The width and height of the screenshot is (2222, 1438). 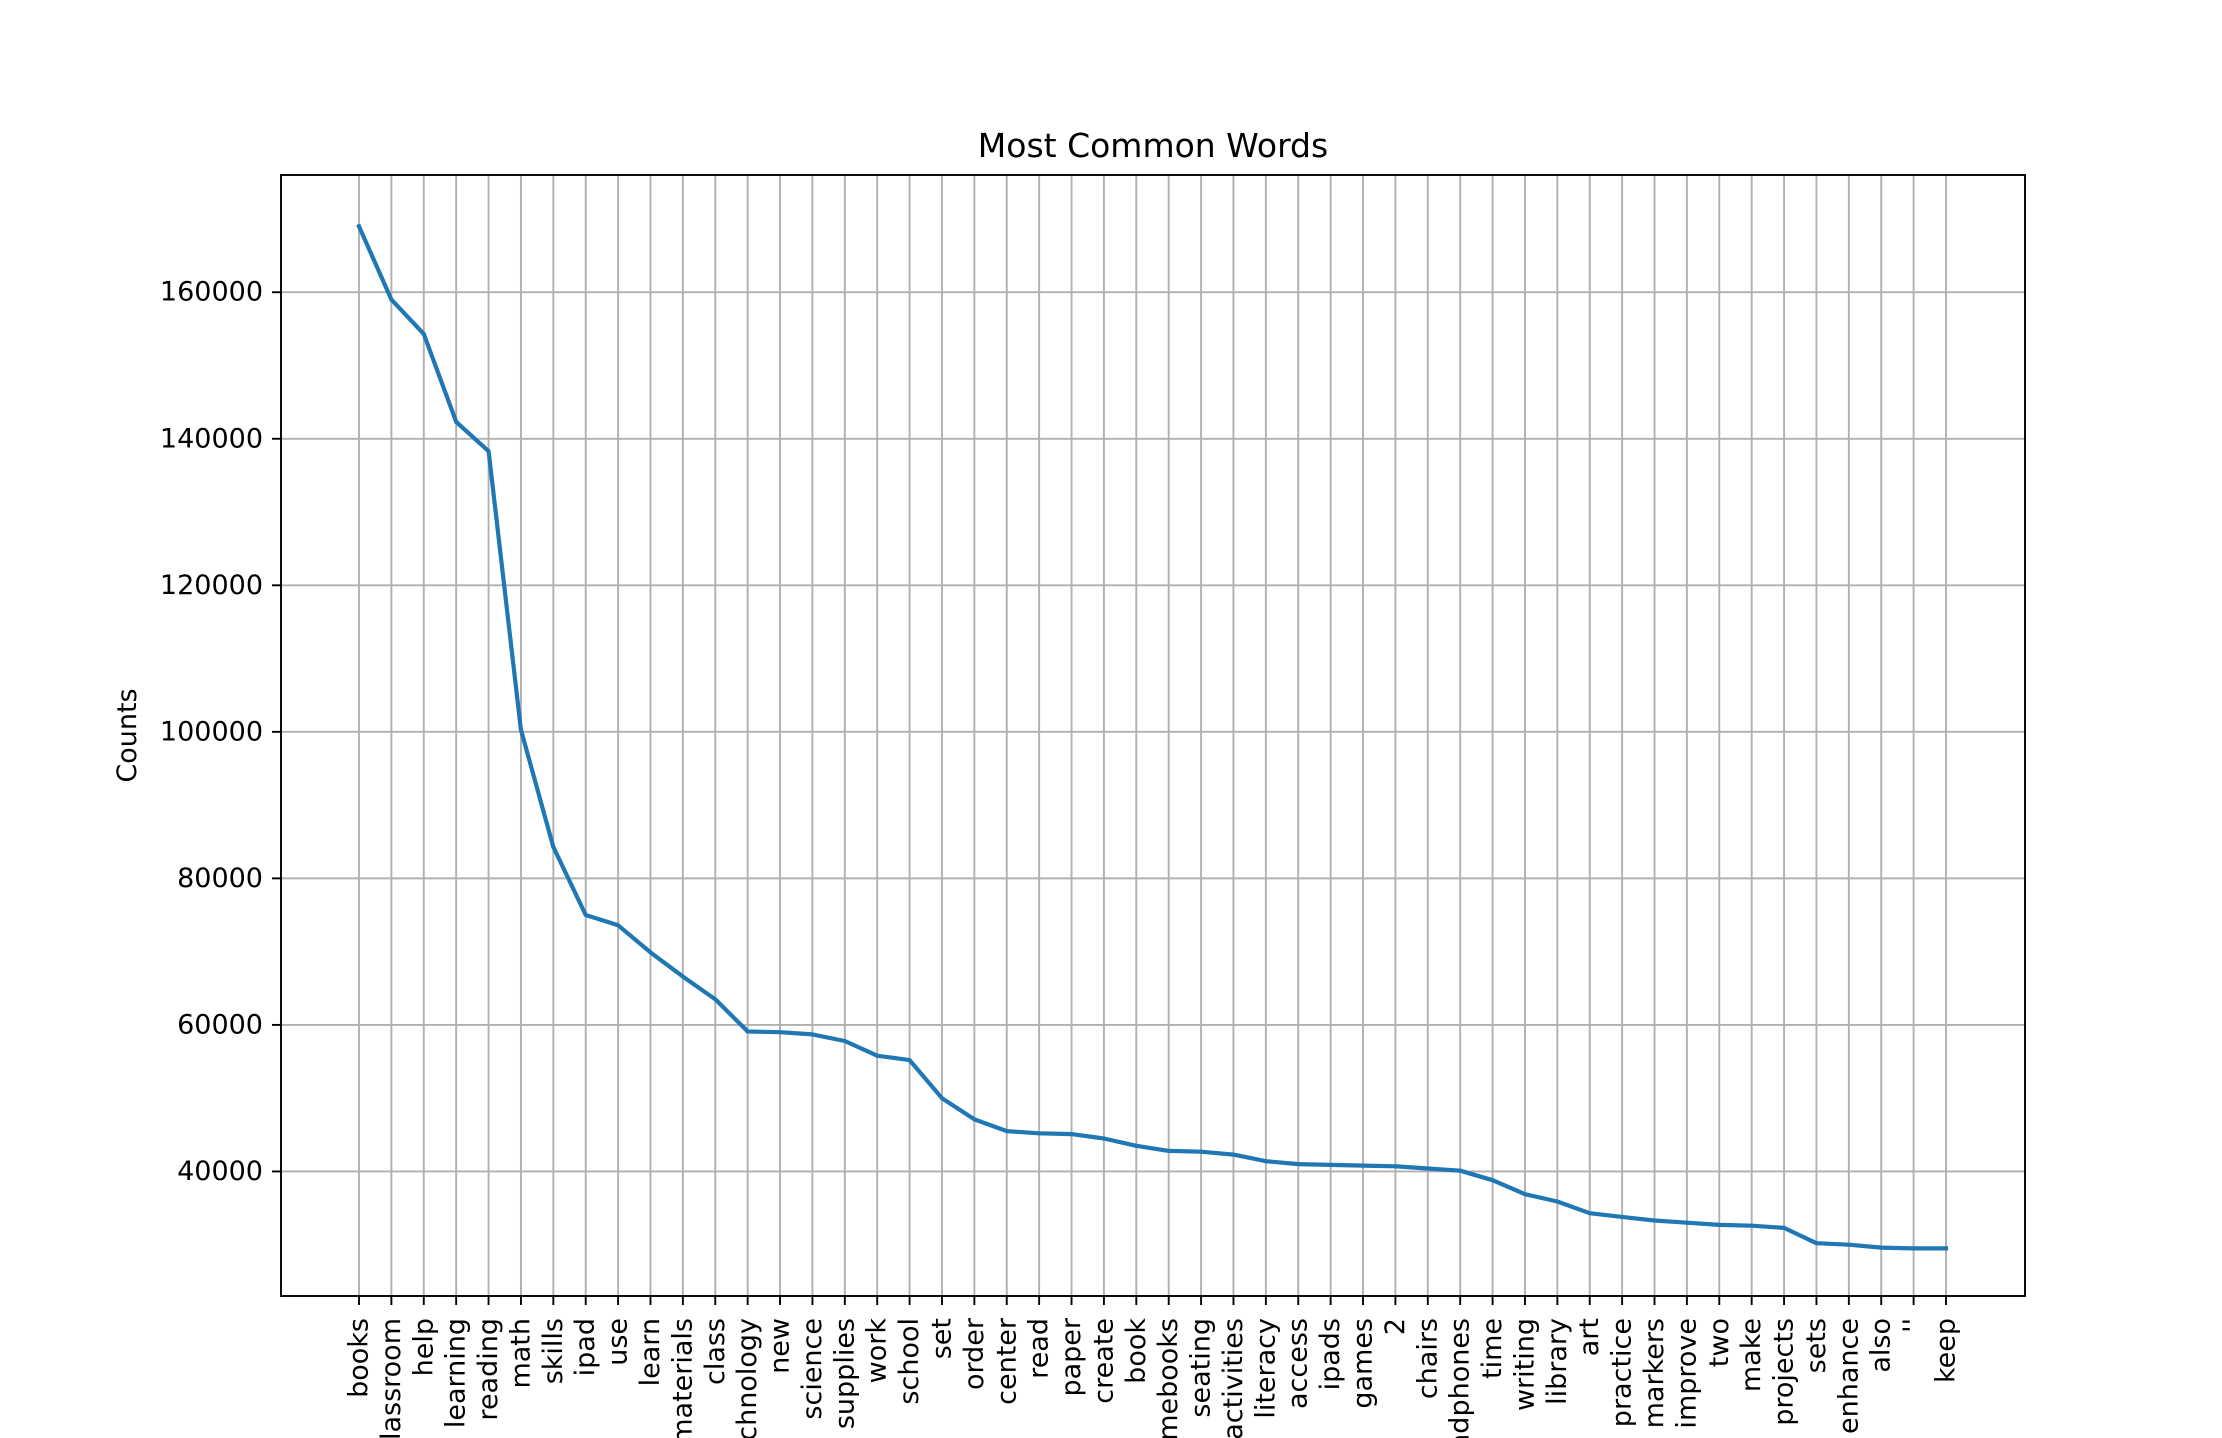 What do you see at coordinates (127, 735) in the screenshot?
I see `y-axis-label: Counts` at bounding box center [127, 735].